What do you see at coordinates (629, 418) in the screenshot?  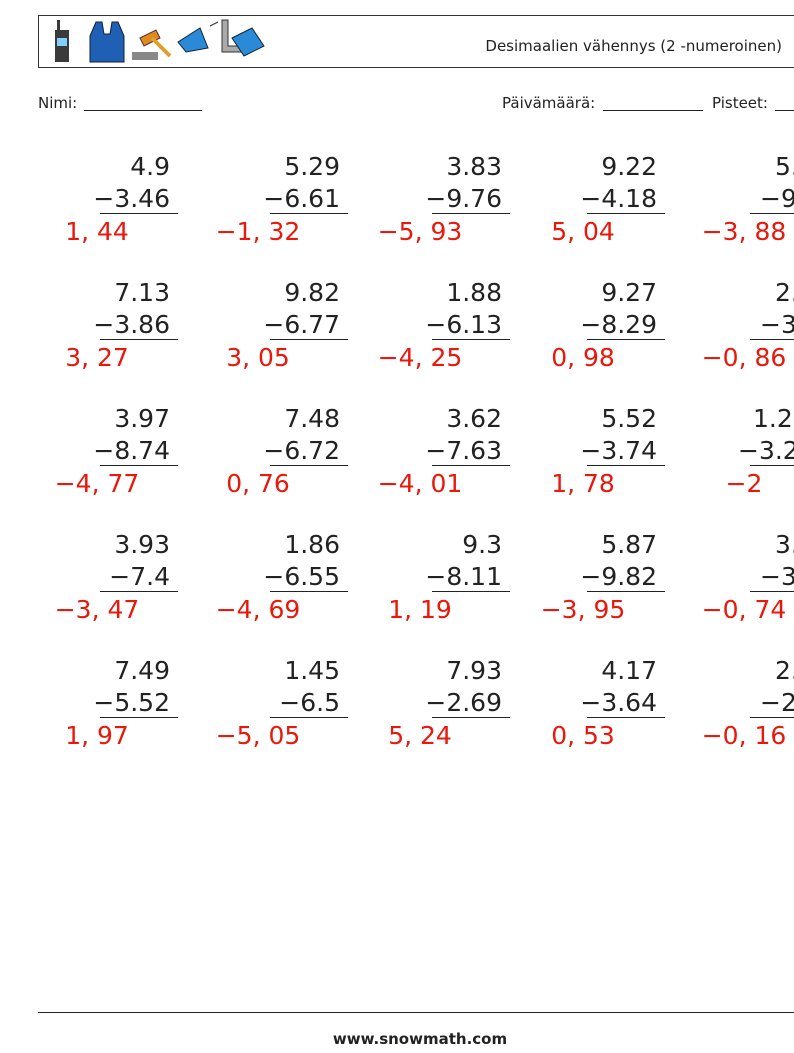 I see `minuend: 5.52` at bounding box center [629, 418].